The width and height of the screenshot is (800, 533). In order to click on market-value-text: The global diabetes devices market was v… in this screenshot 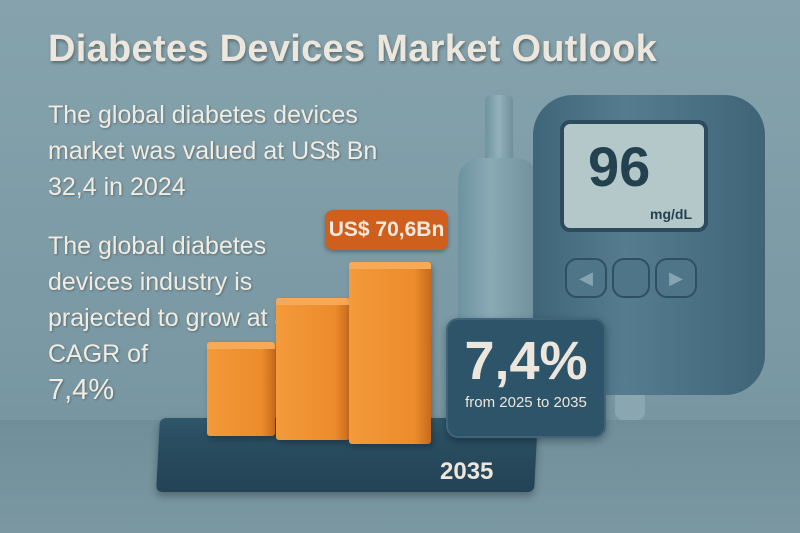, I will do `click(213, 151)`.